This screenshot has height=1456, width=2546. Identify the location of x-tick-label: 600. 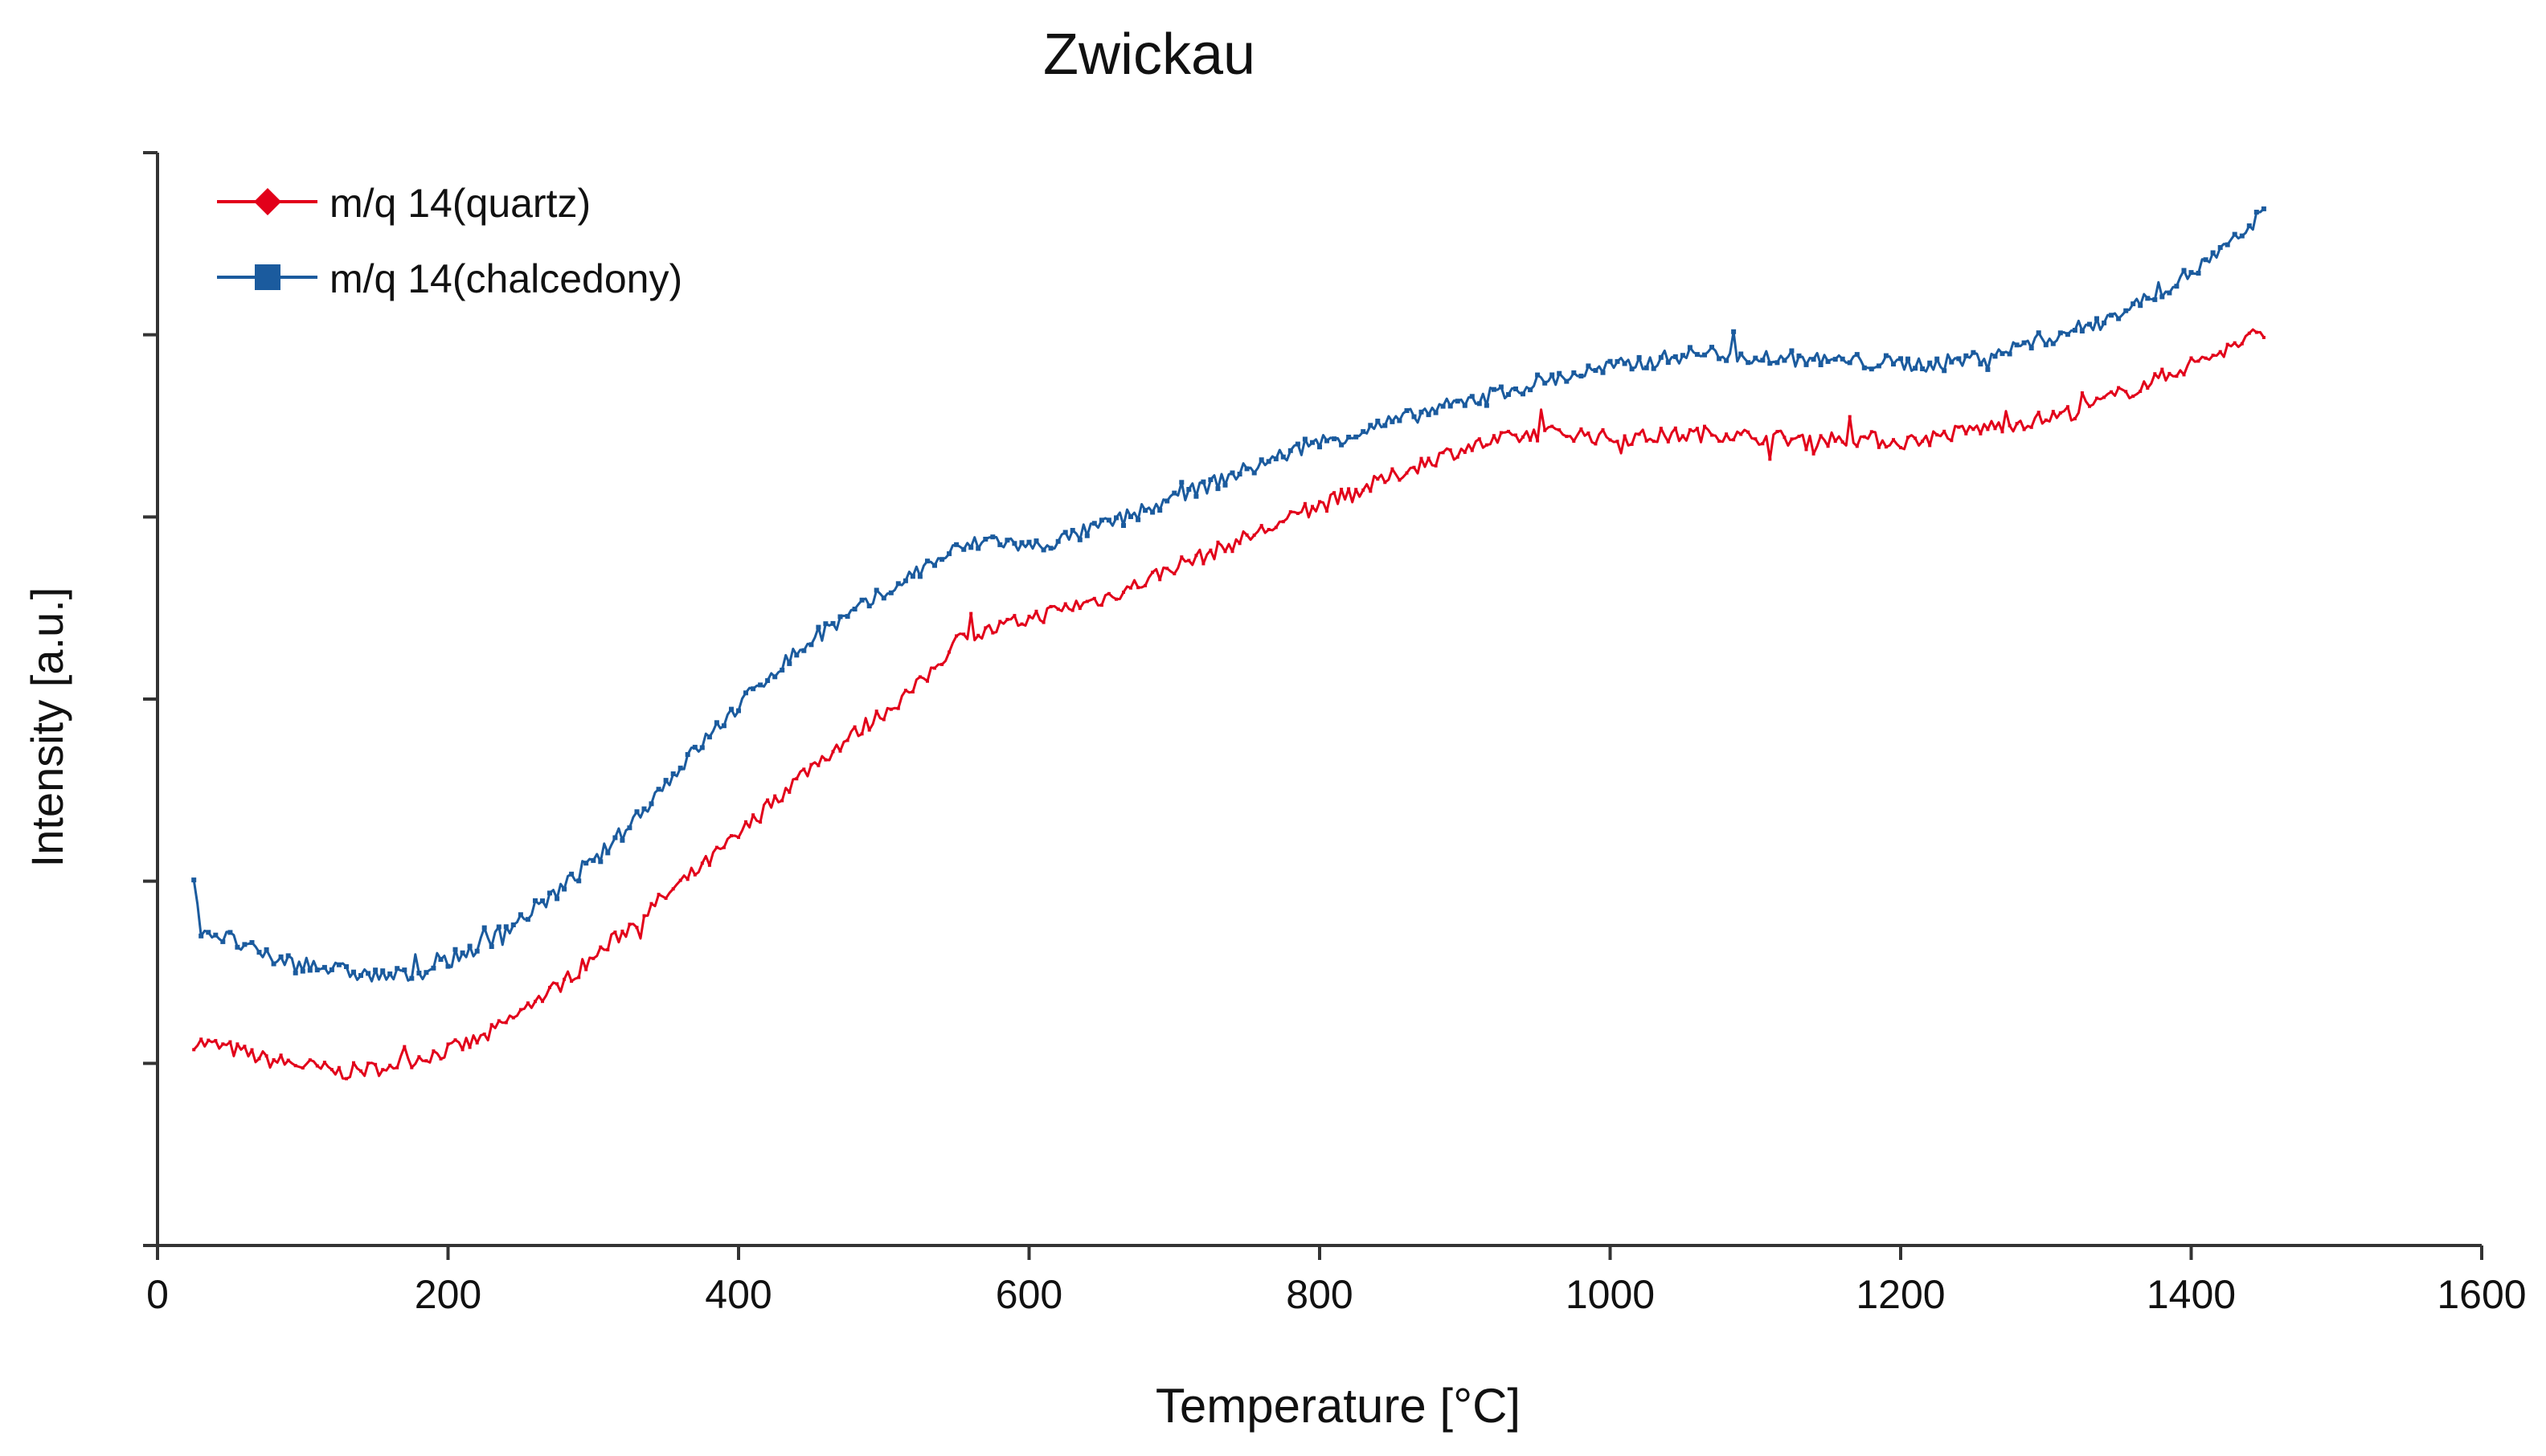
(1029, 1294).